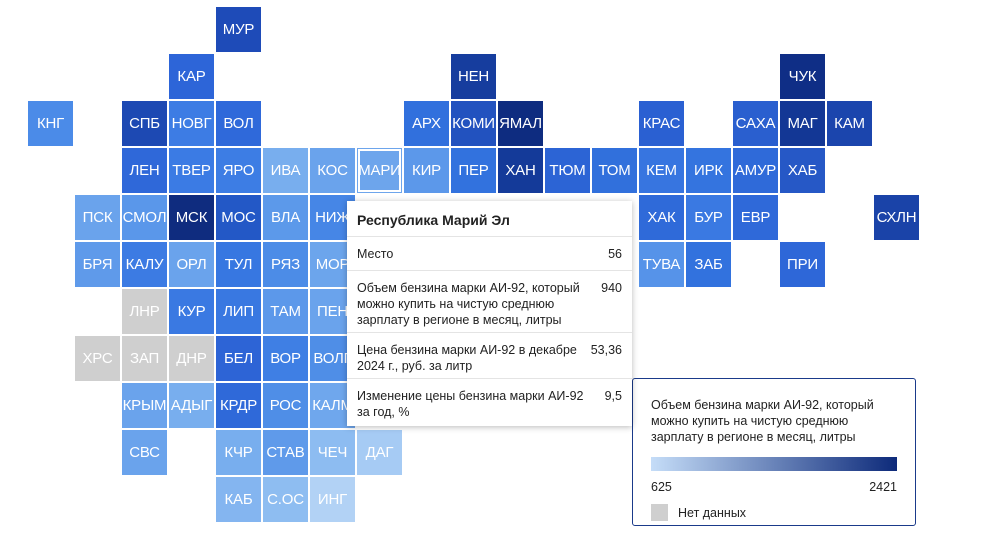 The image size is (1008, 539). Describe the element at coordinates (613, 396) in the screenshot. I see `tooltip-value: 9,5` at that location.